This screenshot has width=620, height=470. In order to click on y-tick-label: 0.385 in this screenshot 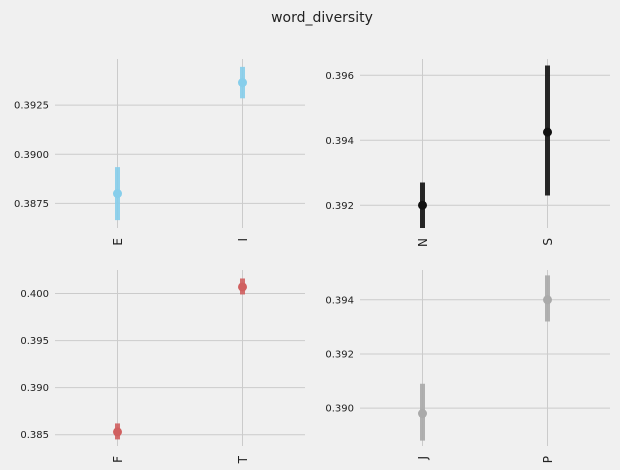, I will do `click(34, 435)`.